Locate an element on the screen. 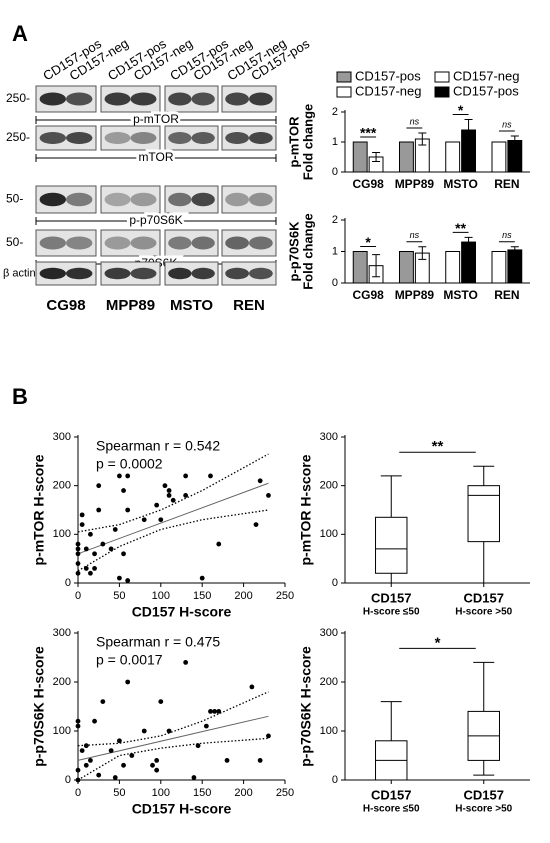  blot-row-label: β actin is located at coordinates (19, 273).